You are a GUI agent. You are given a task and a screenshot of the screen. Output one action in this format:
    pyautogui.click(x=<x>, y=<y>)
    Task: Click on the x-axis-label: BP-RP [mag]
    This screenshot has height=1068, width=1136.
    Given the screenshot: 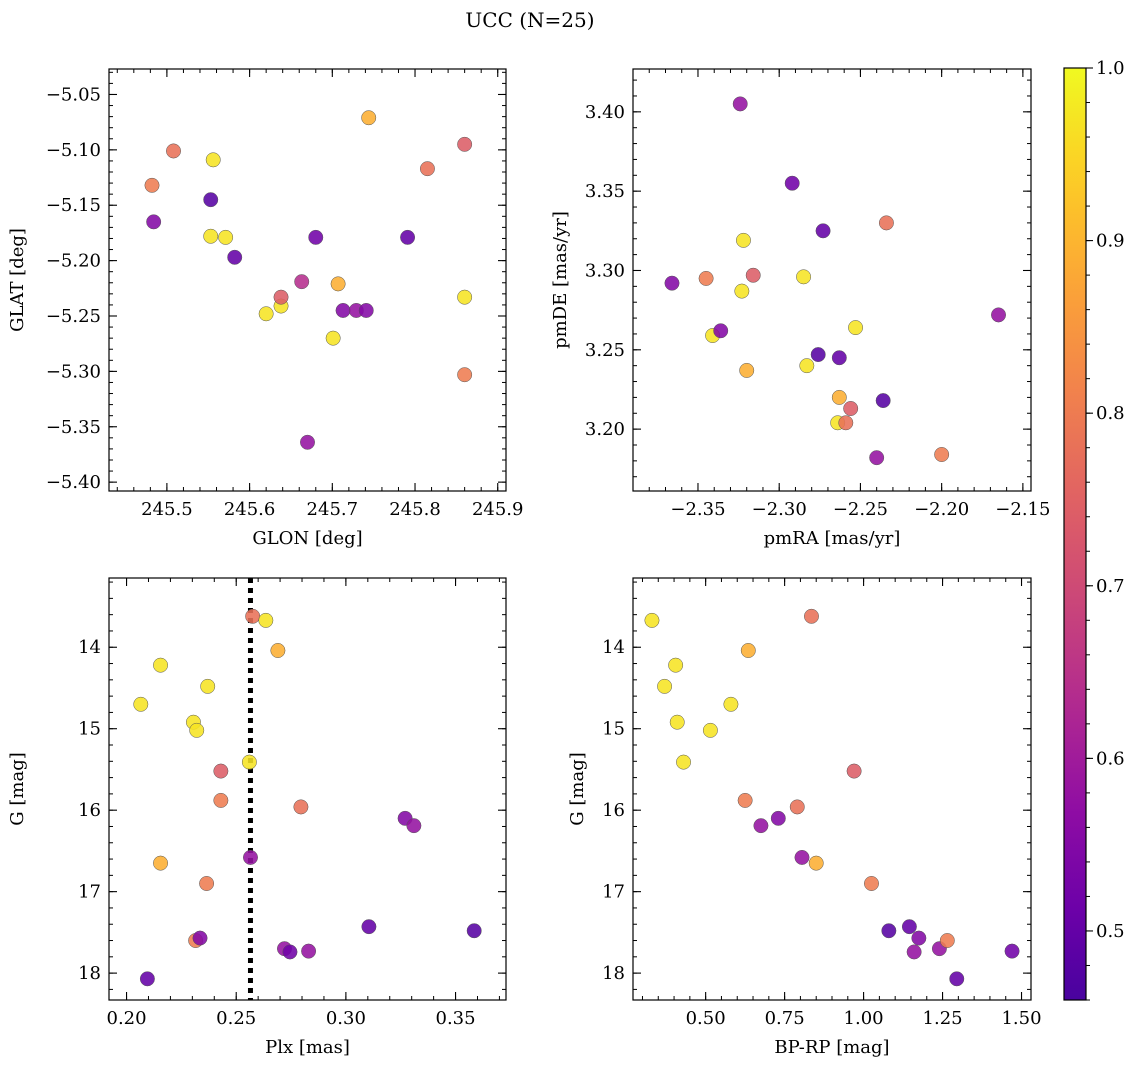 What is the action you would take?
    pyautogui.click(x=831, y=1047)
    